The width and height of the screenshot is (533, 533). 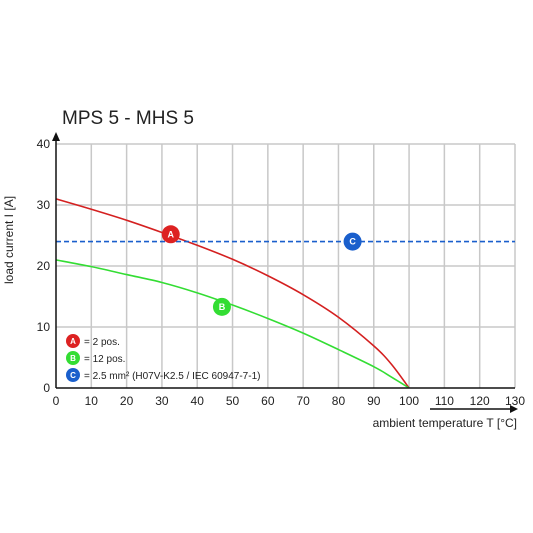 What do you see at coordinates (339, 401) in the screenshot?
I see `x-tick-label: 80` at bounding box center [339, 401].